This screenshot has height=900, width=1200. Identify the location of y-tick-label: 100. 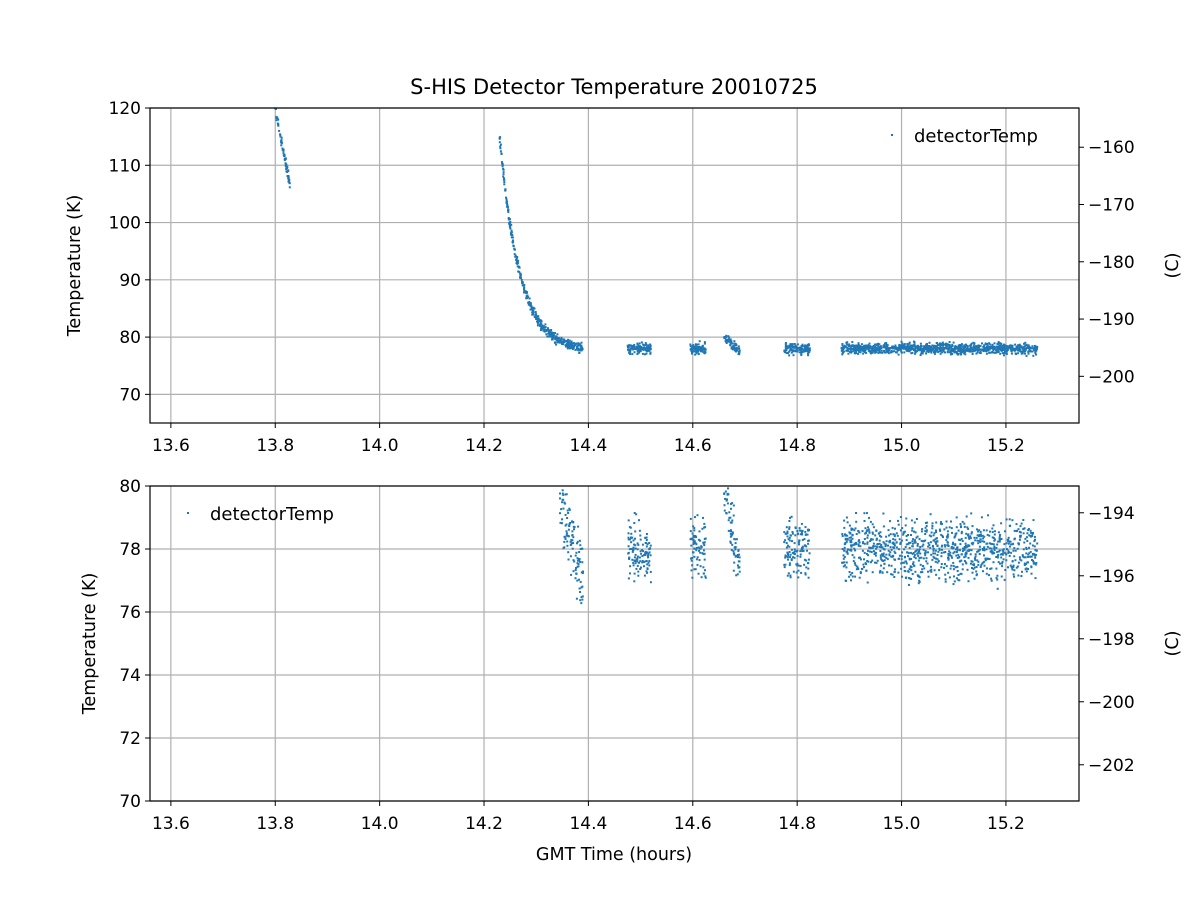
(125, 224).